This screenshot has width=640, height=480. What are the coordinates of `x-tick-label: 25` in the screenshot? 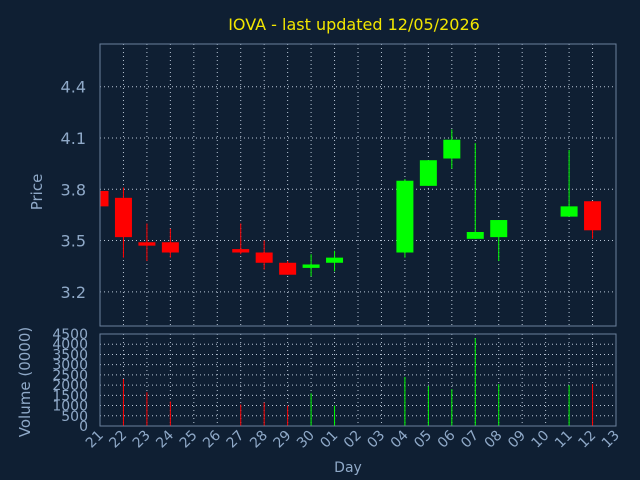 It's located at (189, 440).